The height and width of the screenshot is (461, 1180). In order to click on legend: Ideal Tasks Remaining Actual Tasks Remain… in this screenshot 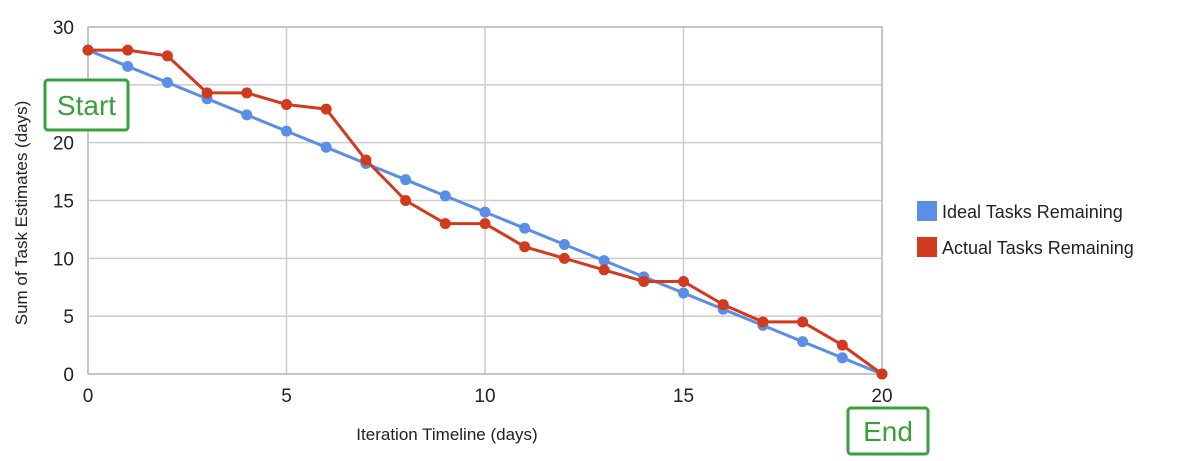, I will do `click(1025, 229)`.